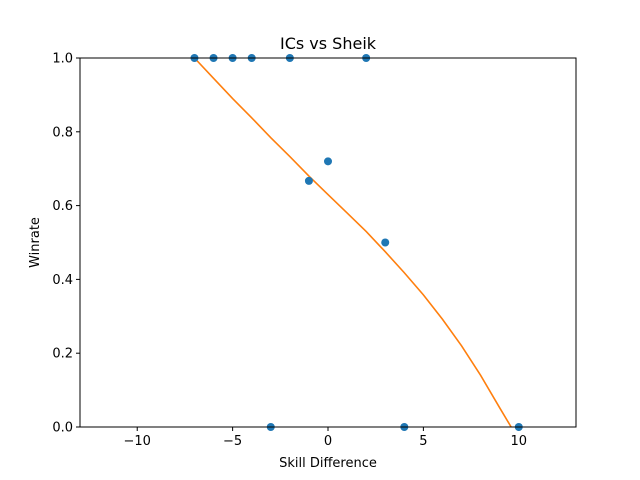 Image resolution: width=640 pixels, height=480 pixels. I want to click on x-tick-label: −5, so click(232, 441).